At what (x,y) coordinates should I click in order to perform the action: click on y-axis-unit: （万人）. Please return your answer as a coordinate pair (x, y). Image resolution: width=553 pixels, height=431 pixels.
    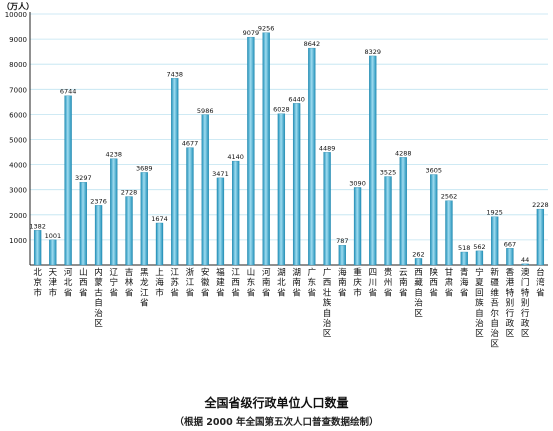
    Looking at the image, I should click on (18, 6).